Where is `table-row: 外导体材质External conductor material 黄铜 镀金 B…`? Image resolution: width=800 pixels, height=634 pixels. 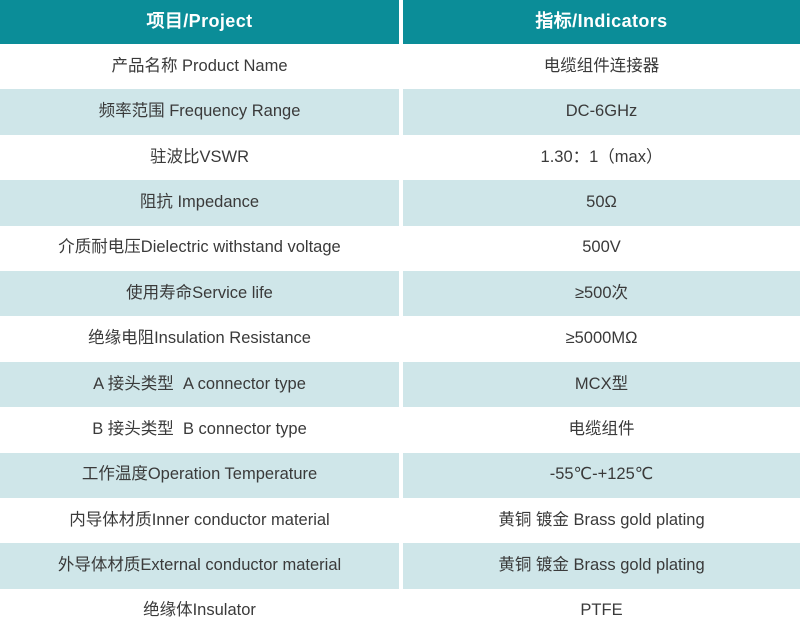 table-row: 外导体材质External conductor material 黄铜 镀金 B… is located at coordinates (400, 566).